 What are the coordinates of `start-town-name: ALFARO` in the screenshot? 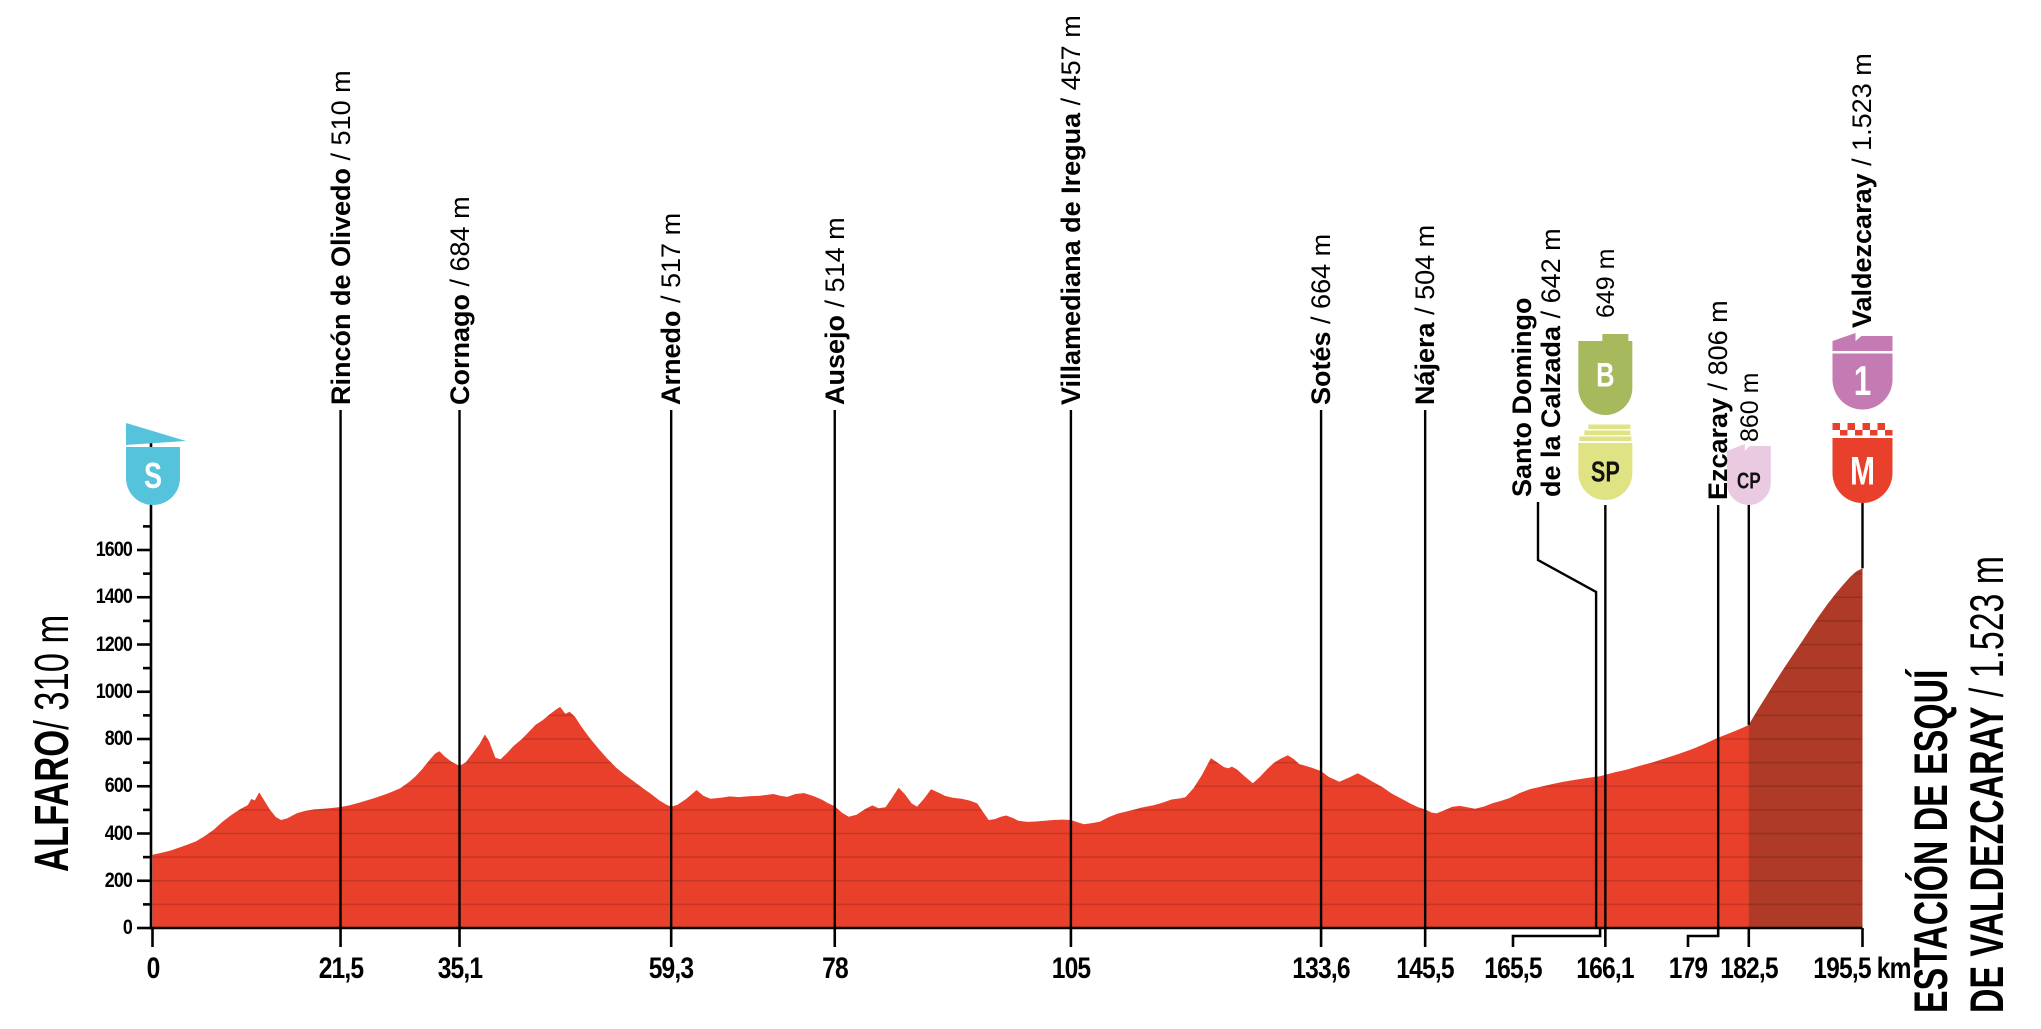 It's located at (52, 800).